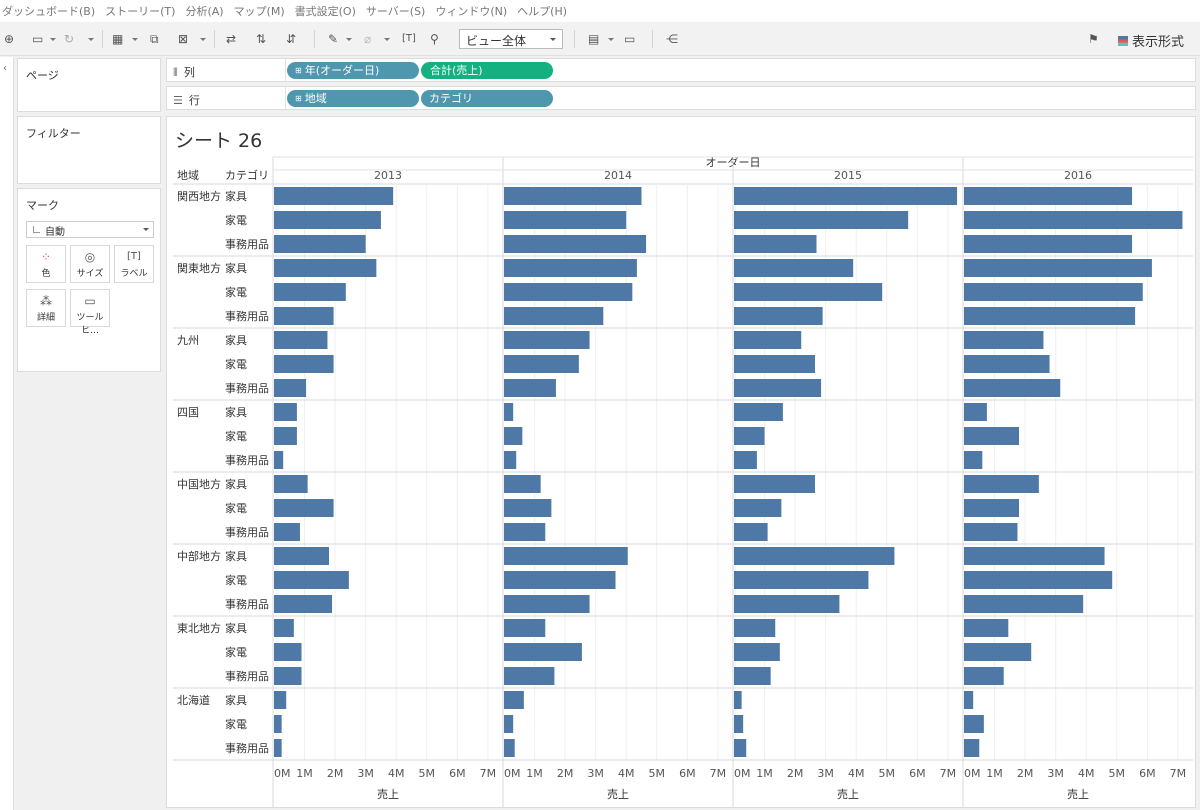  Describe the element at coordinates (288, 676) in the screenshot. I see `bar-東北地方-事務用品-2013` at that location.